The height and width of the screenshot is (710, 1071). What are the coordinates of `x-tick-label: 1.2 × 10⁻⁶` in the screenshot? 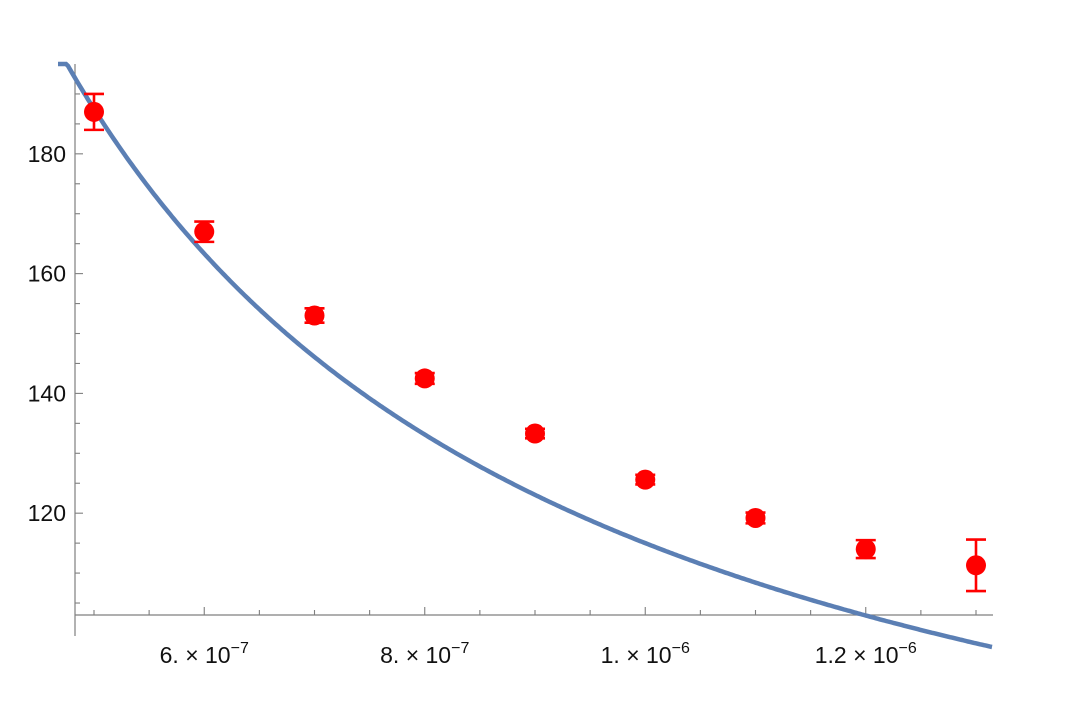 It's located at (866, 654).